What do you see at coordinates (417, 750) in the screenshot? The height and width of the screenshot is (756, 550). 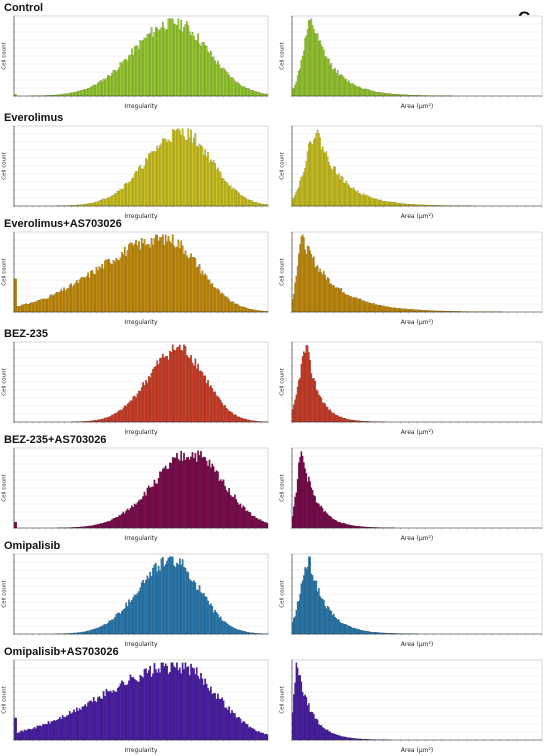 I see `x-axis-title: Area (μm²)` at bounding box center [417, 750].